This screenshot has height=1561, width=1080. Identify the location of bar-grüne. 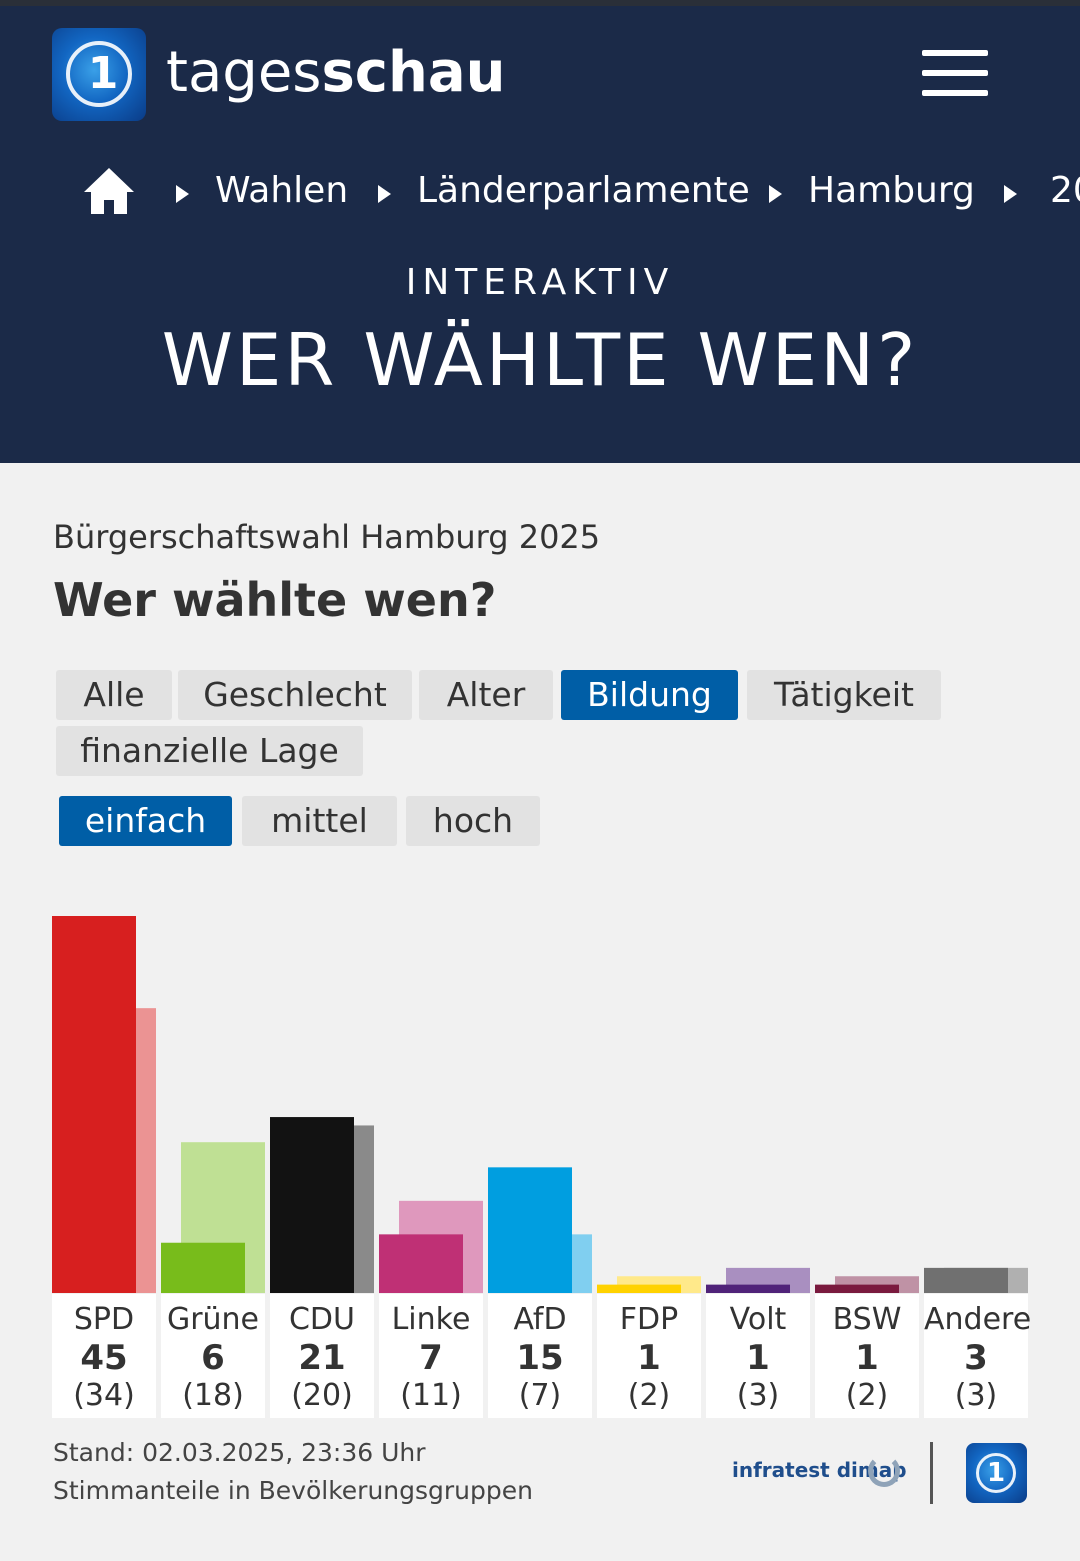
(203, 1267).